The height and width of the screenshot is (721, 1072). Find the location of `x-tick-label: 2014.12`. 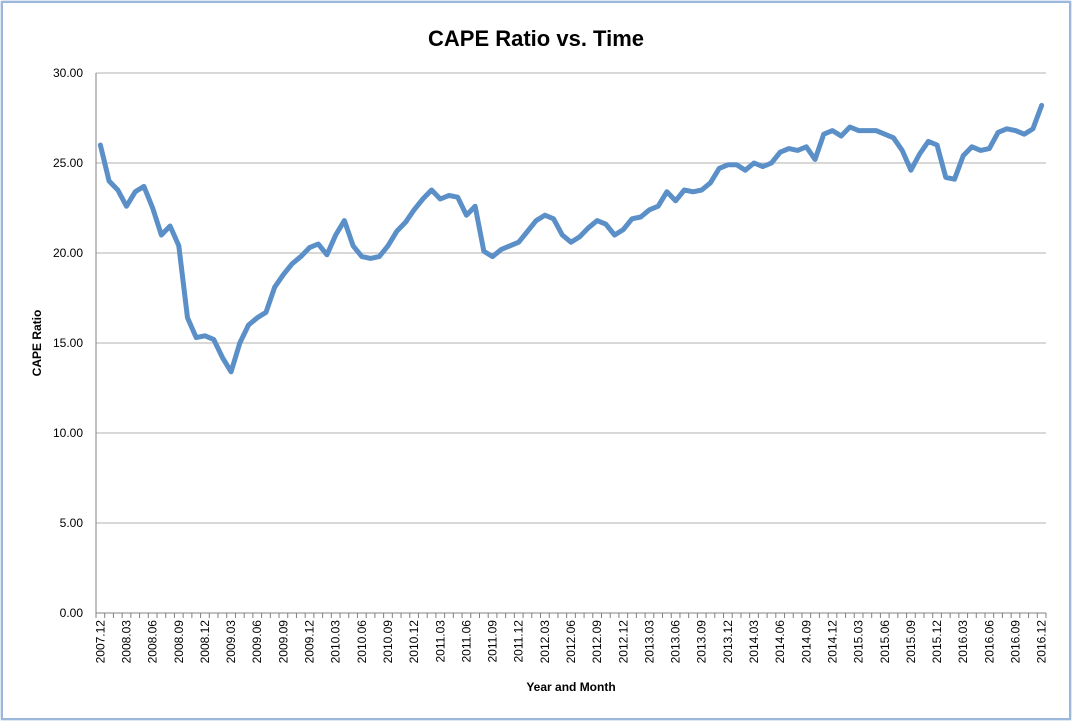

x-tick-label: 2014.12 is located at coordinates (832, 642).